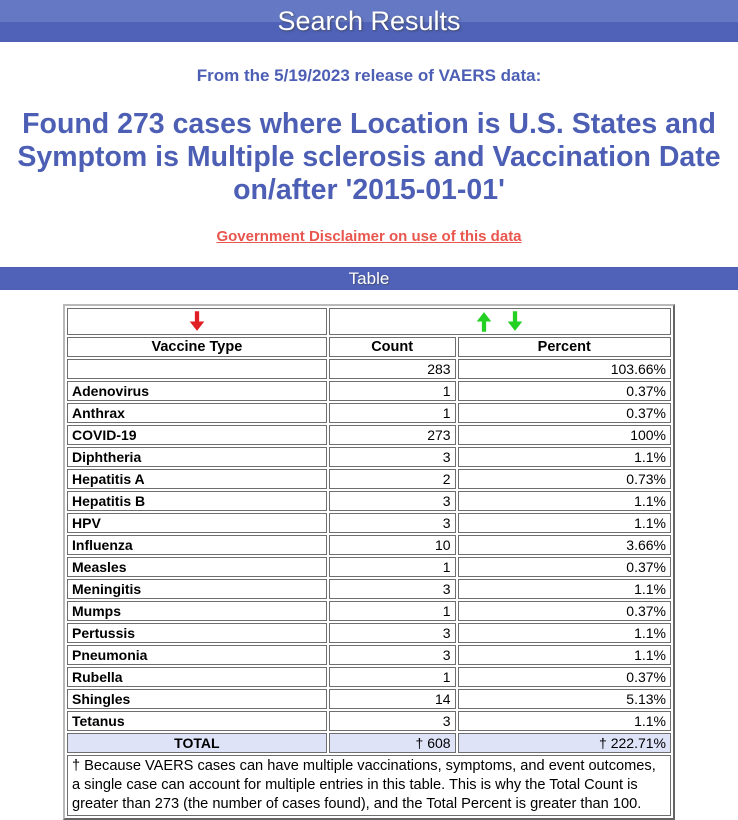 The image size is (738, 820). I want to click on vaccine-type-cell: Mumps, so click(197, 611).